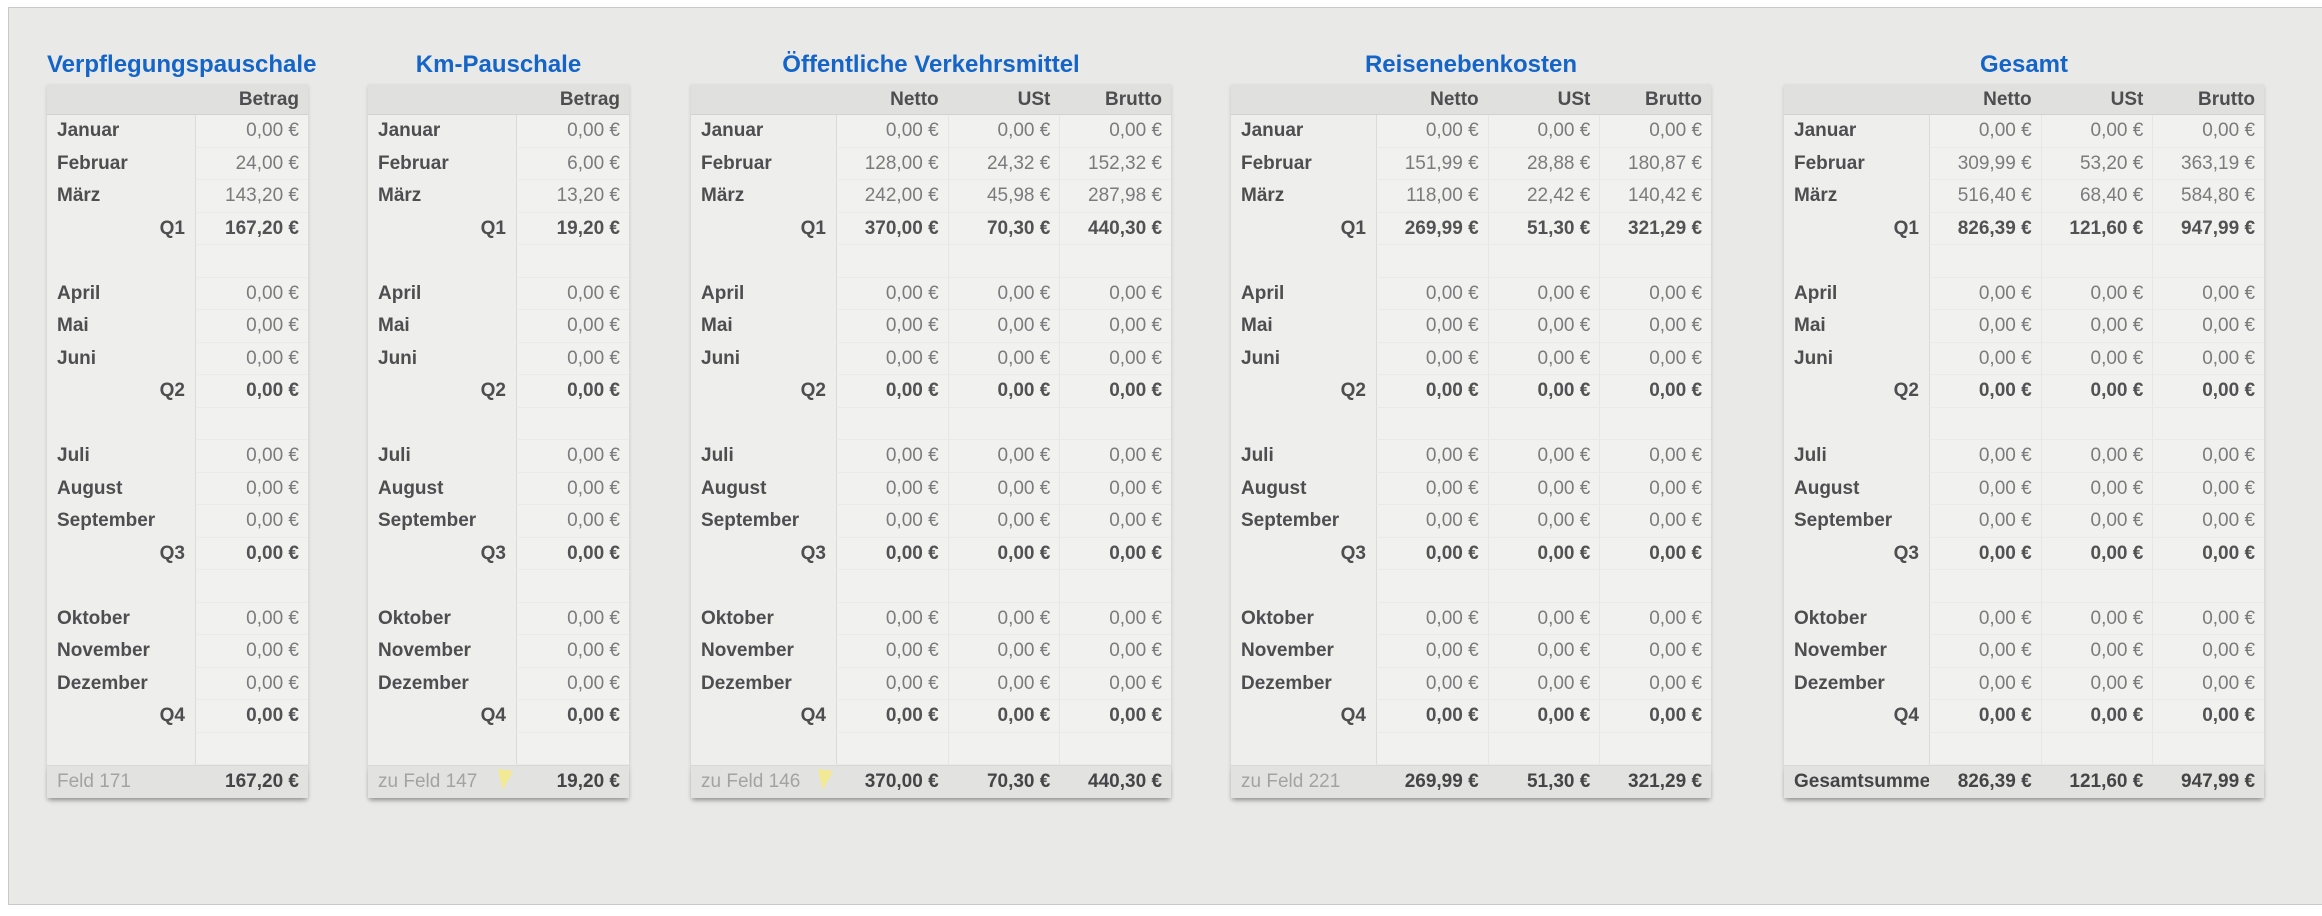 The image size is (2322, 916). I want to click on footer-total-cell: 826,39 €, so click(1994, 781).